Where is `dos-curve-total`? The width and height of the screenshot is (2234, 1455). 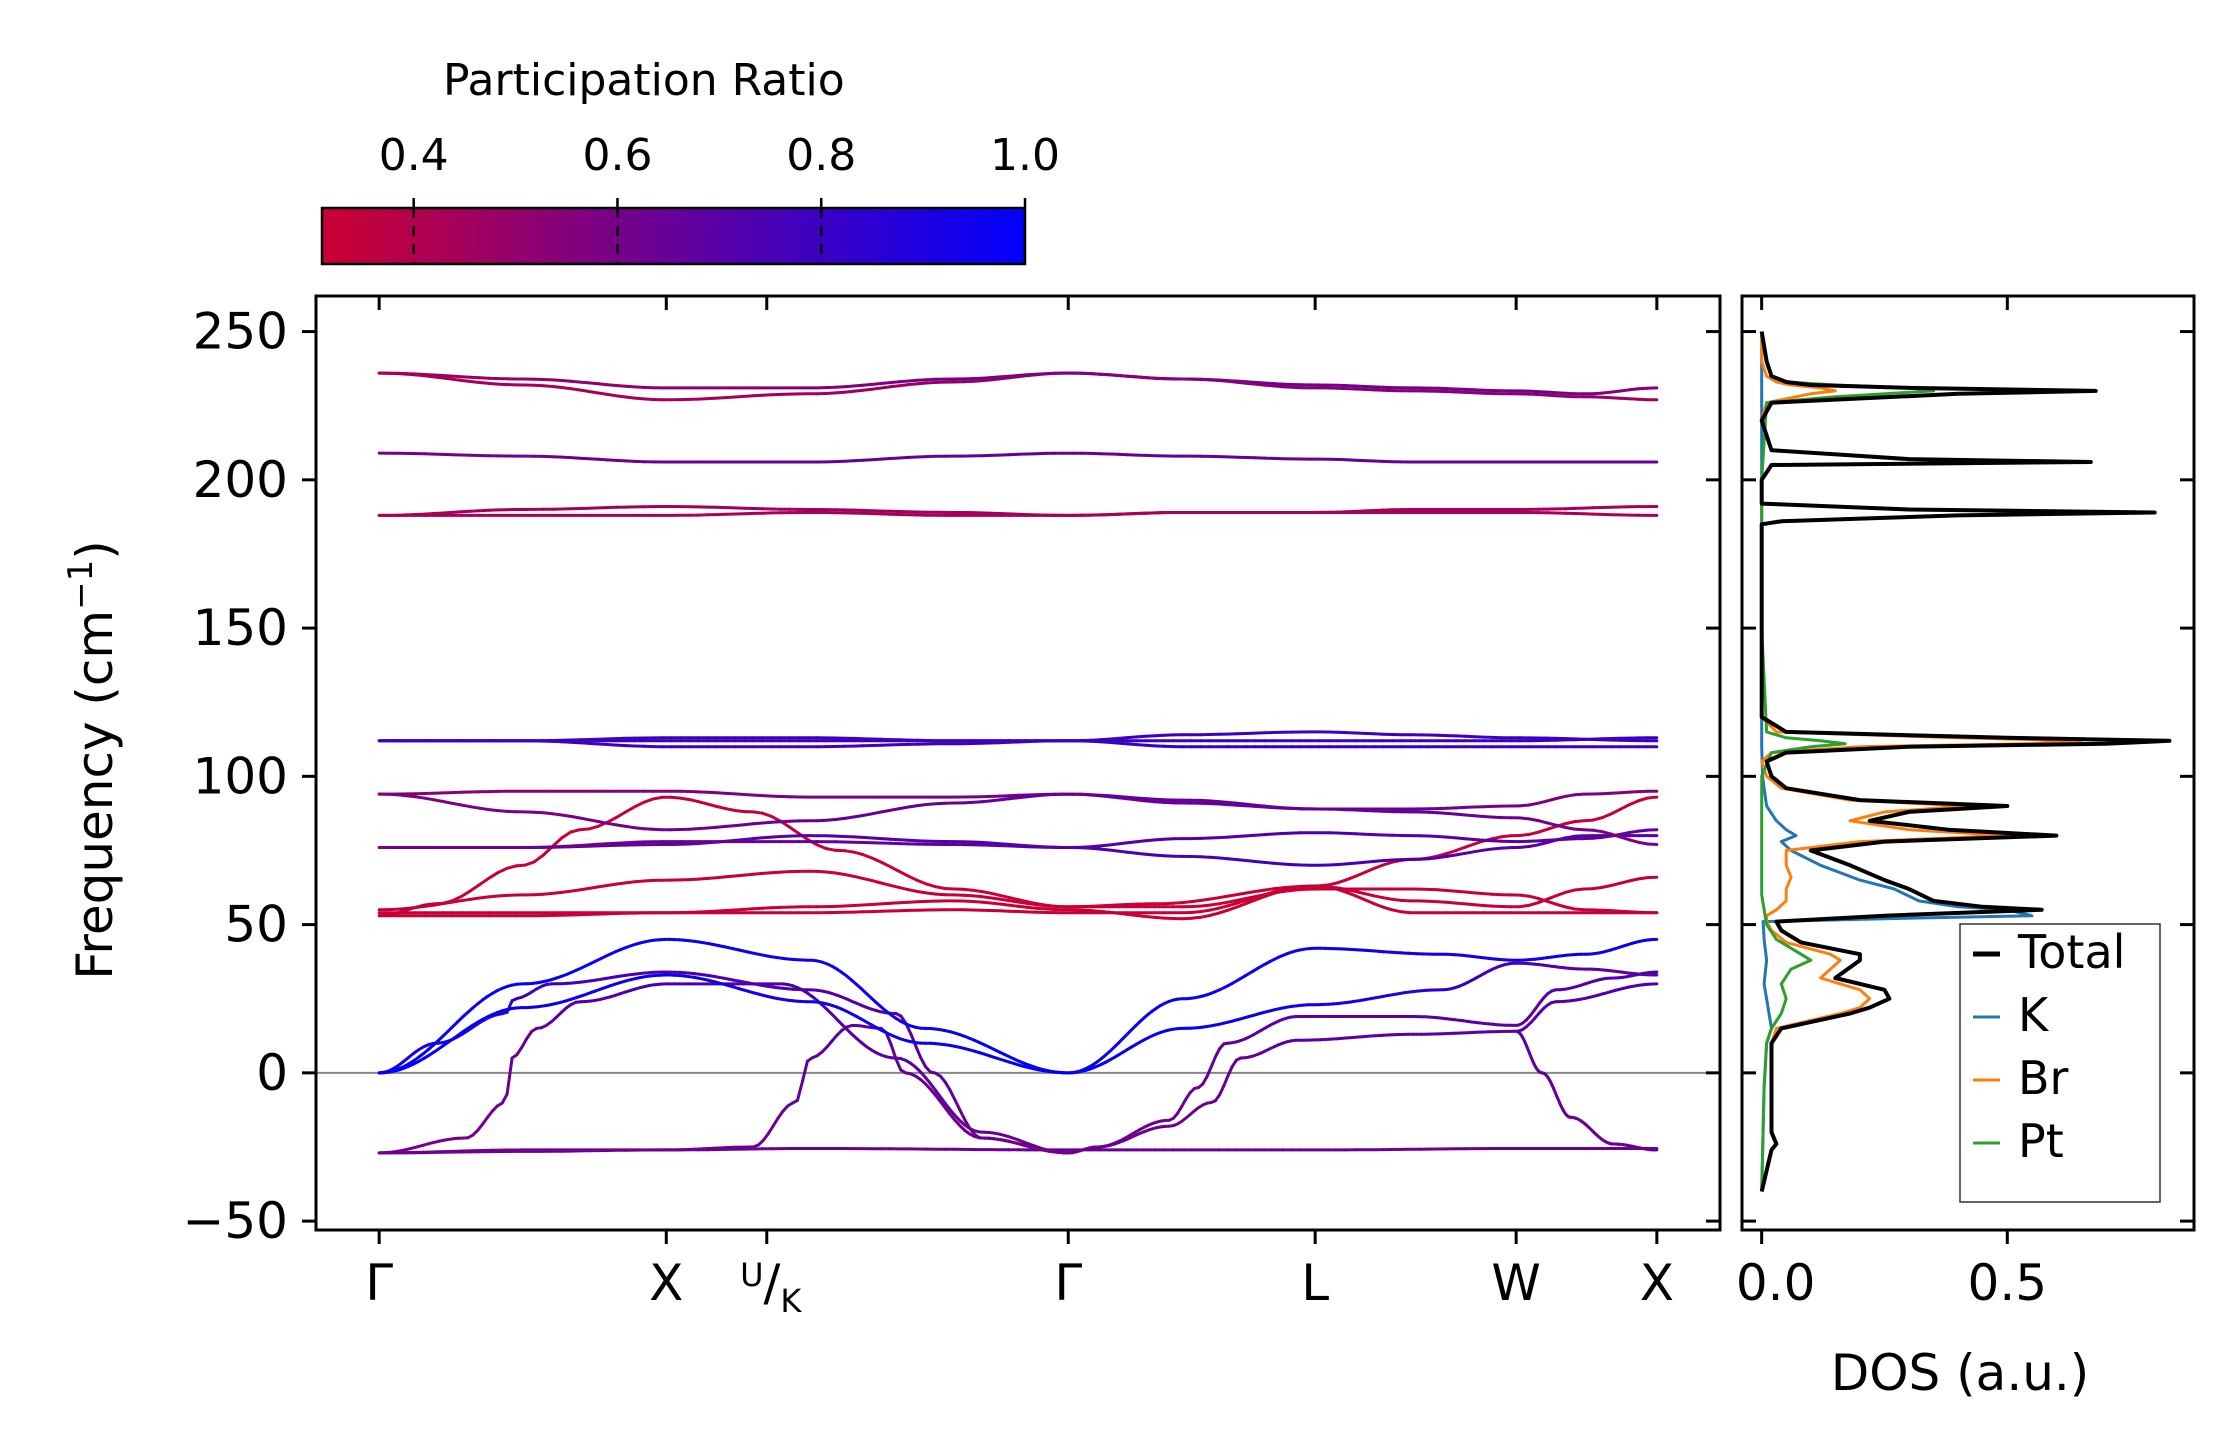
dos-curve-total is located at coordinates (1965, 761).